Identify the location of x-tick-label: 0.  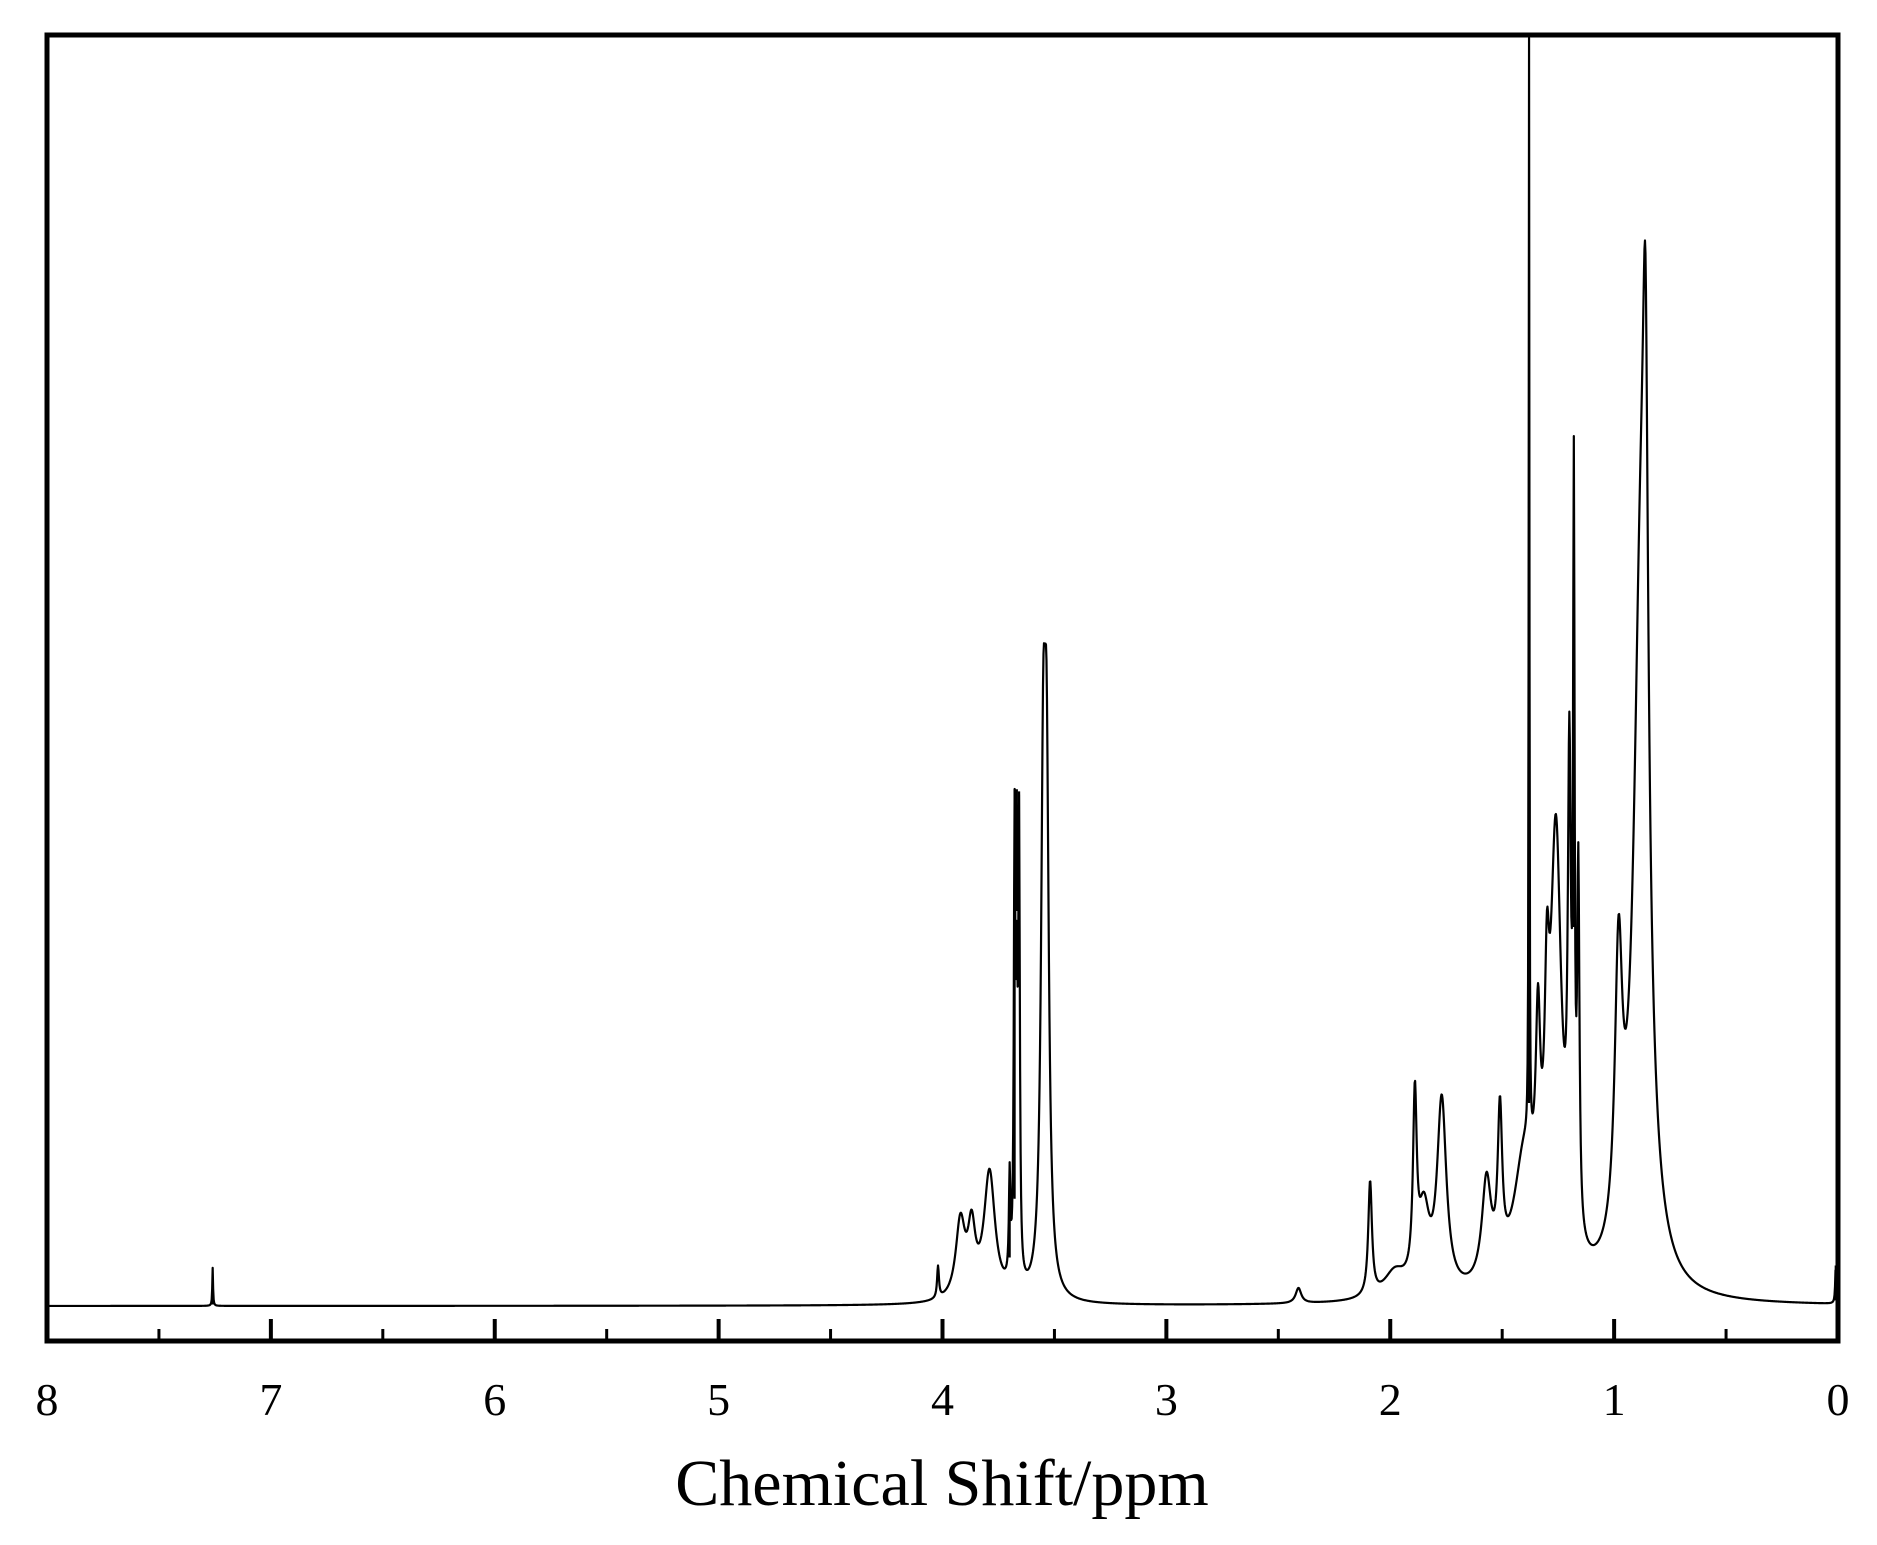
(1838, 1399).